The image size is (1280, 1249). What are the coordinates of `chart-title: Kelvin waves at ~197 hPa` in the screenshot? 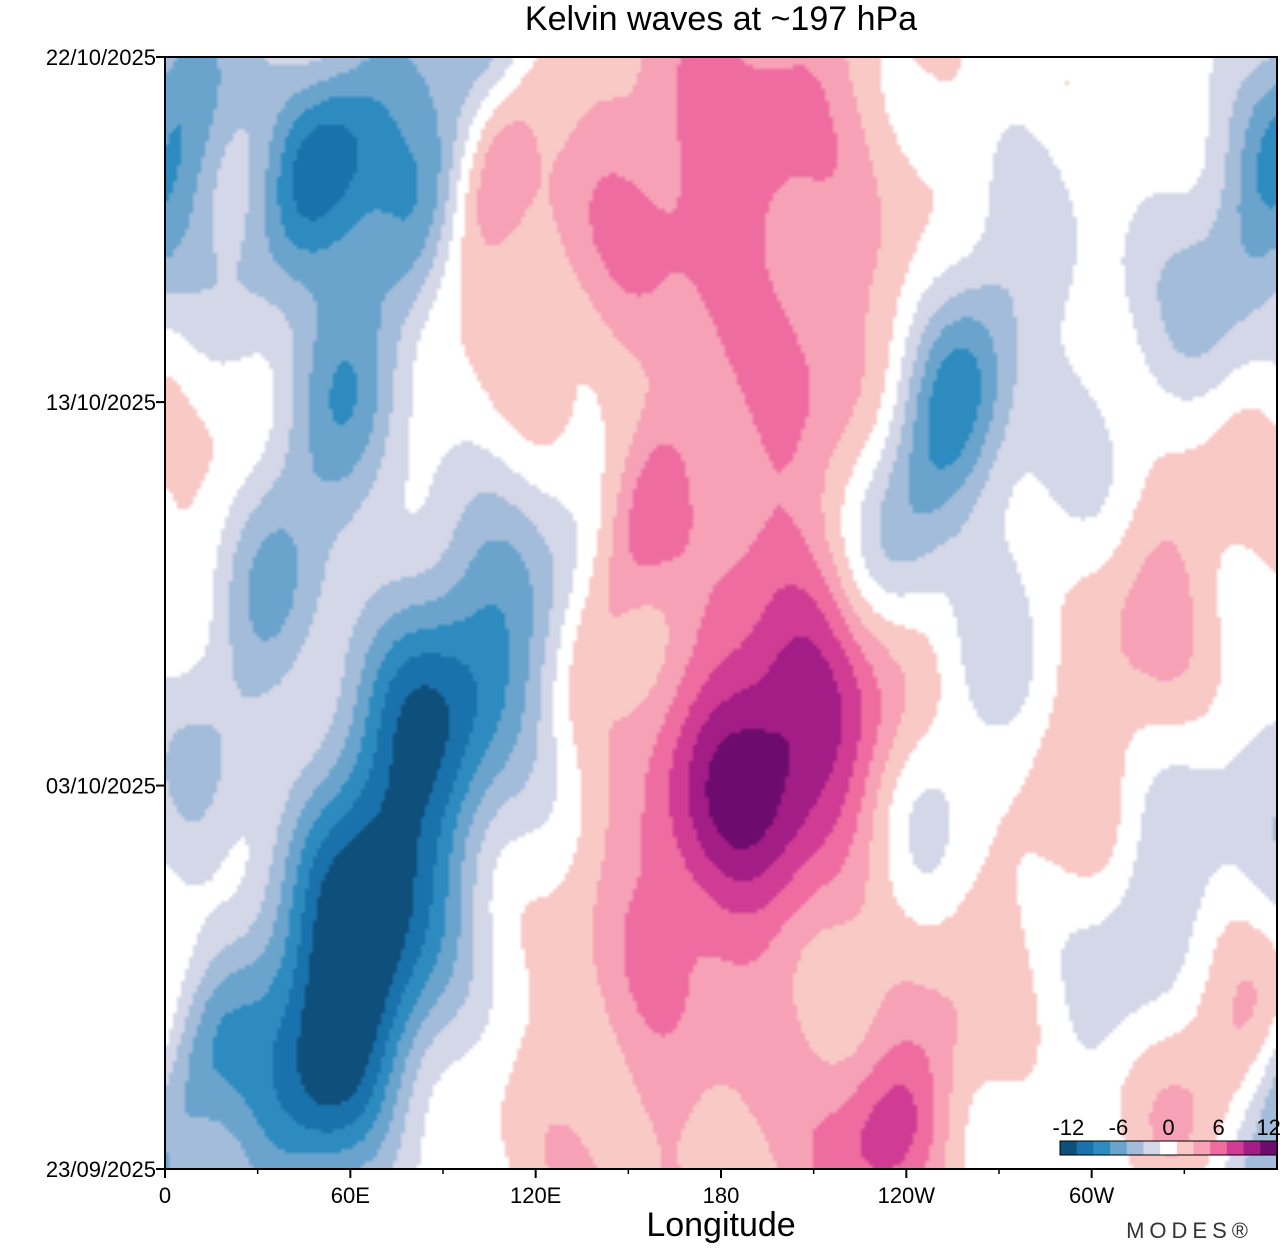 It's located at (721, 19).